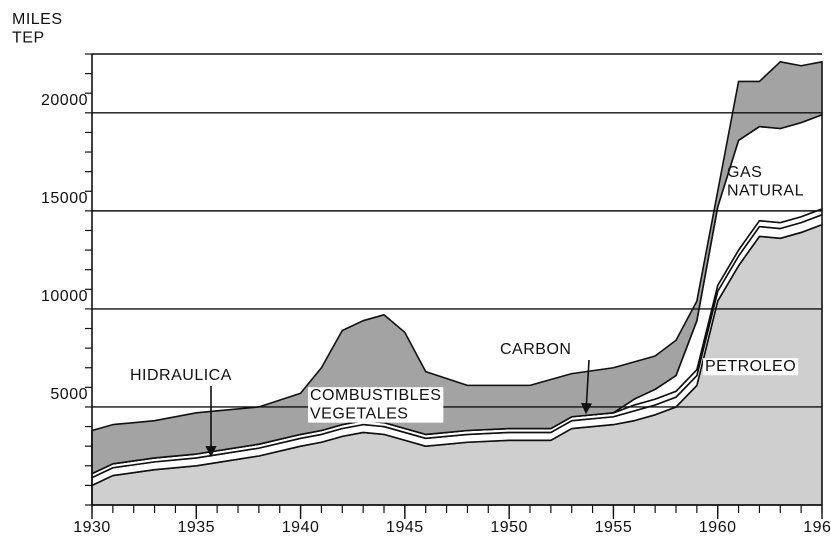 The image size is (831, 540). What do you see at coordinates (817, 527) in the screenshot?
I see `x-tick-label: 1965` at bounding box center [817, 527].